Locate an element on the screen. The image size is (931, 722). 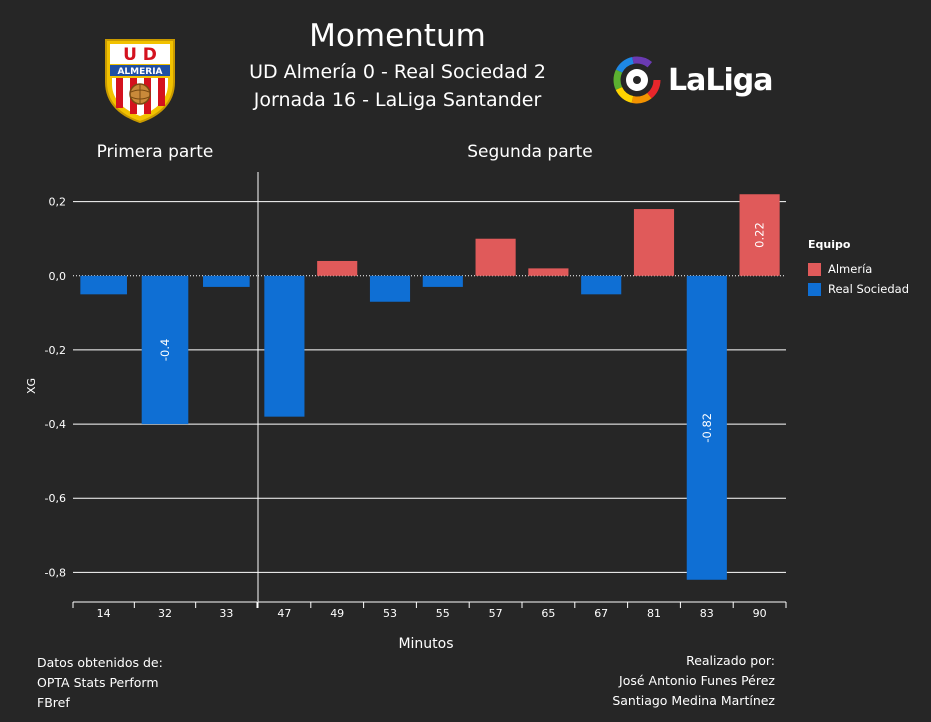
source-opta: OPTA Stats Perform is located at coordinates (98, 682).